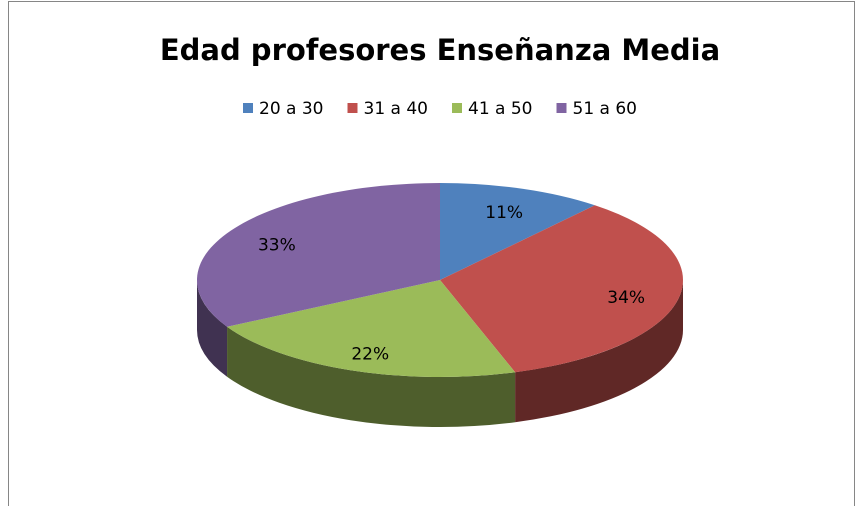 Image resolution: width=863 pixels, height=506 pixels. I want to click on legend-text: 31 a 40, so click(396, 109).